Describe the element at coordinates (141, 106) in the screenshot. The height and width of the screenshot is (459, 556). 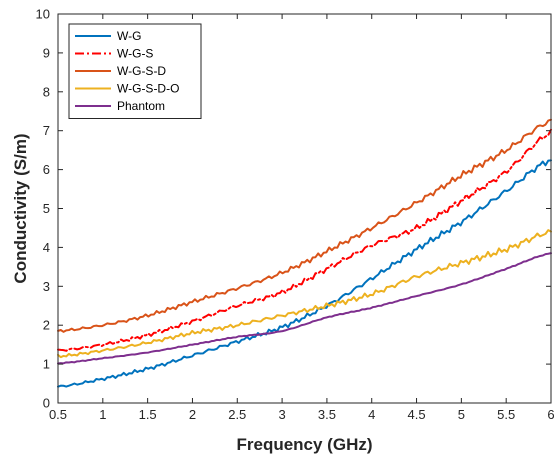
I see `legend-label: Phantom` at that location.